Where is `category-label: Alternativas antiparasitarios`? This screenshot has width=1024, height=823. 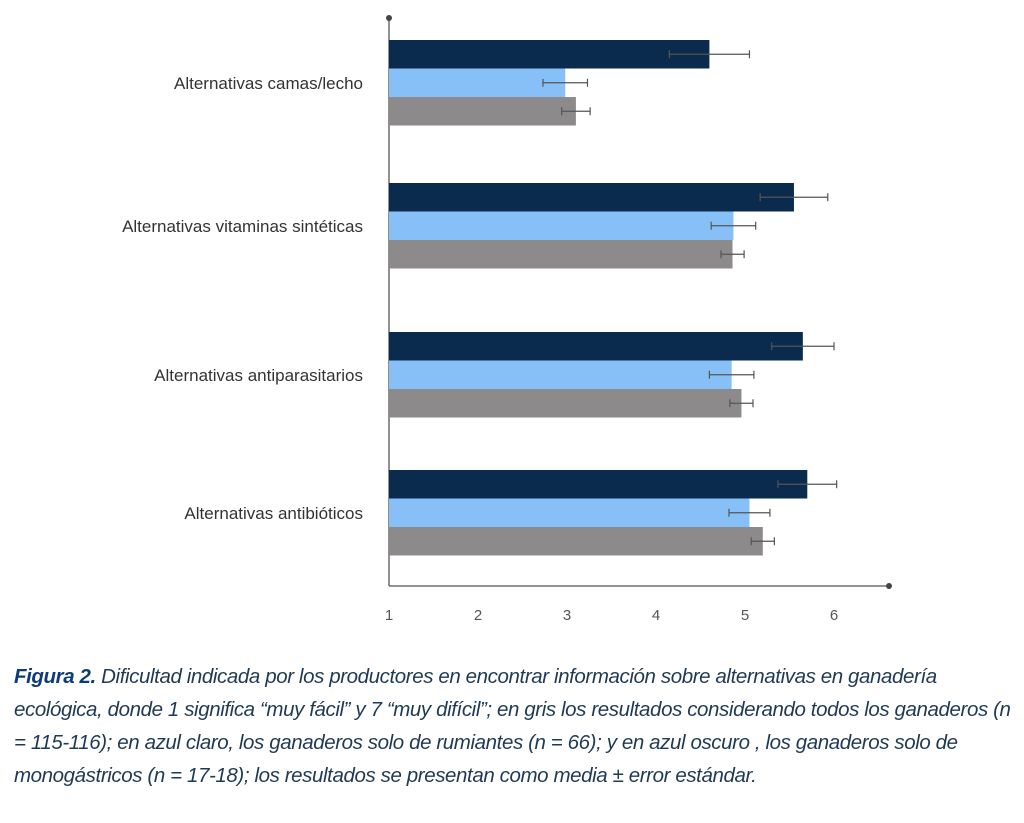
category-label: Alternativas antiparasitarios is located at coordinates (258, 375).